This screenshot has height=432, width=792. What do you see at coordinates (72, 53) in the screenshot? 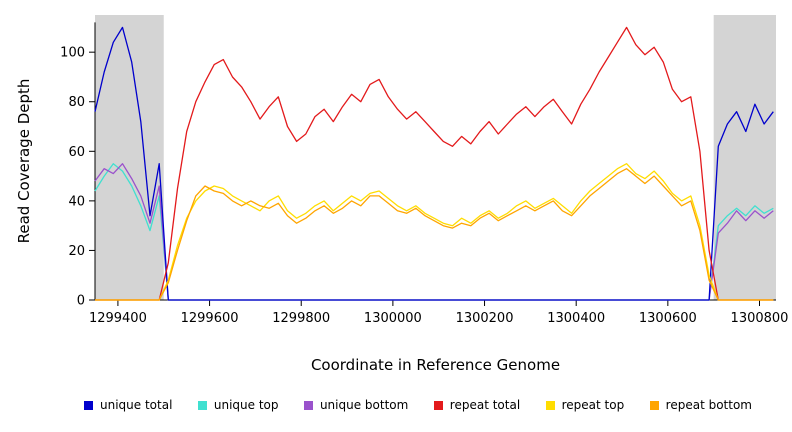
I see `y-tick-label: 100` at bounding box center [72, 53].